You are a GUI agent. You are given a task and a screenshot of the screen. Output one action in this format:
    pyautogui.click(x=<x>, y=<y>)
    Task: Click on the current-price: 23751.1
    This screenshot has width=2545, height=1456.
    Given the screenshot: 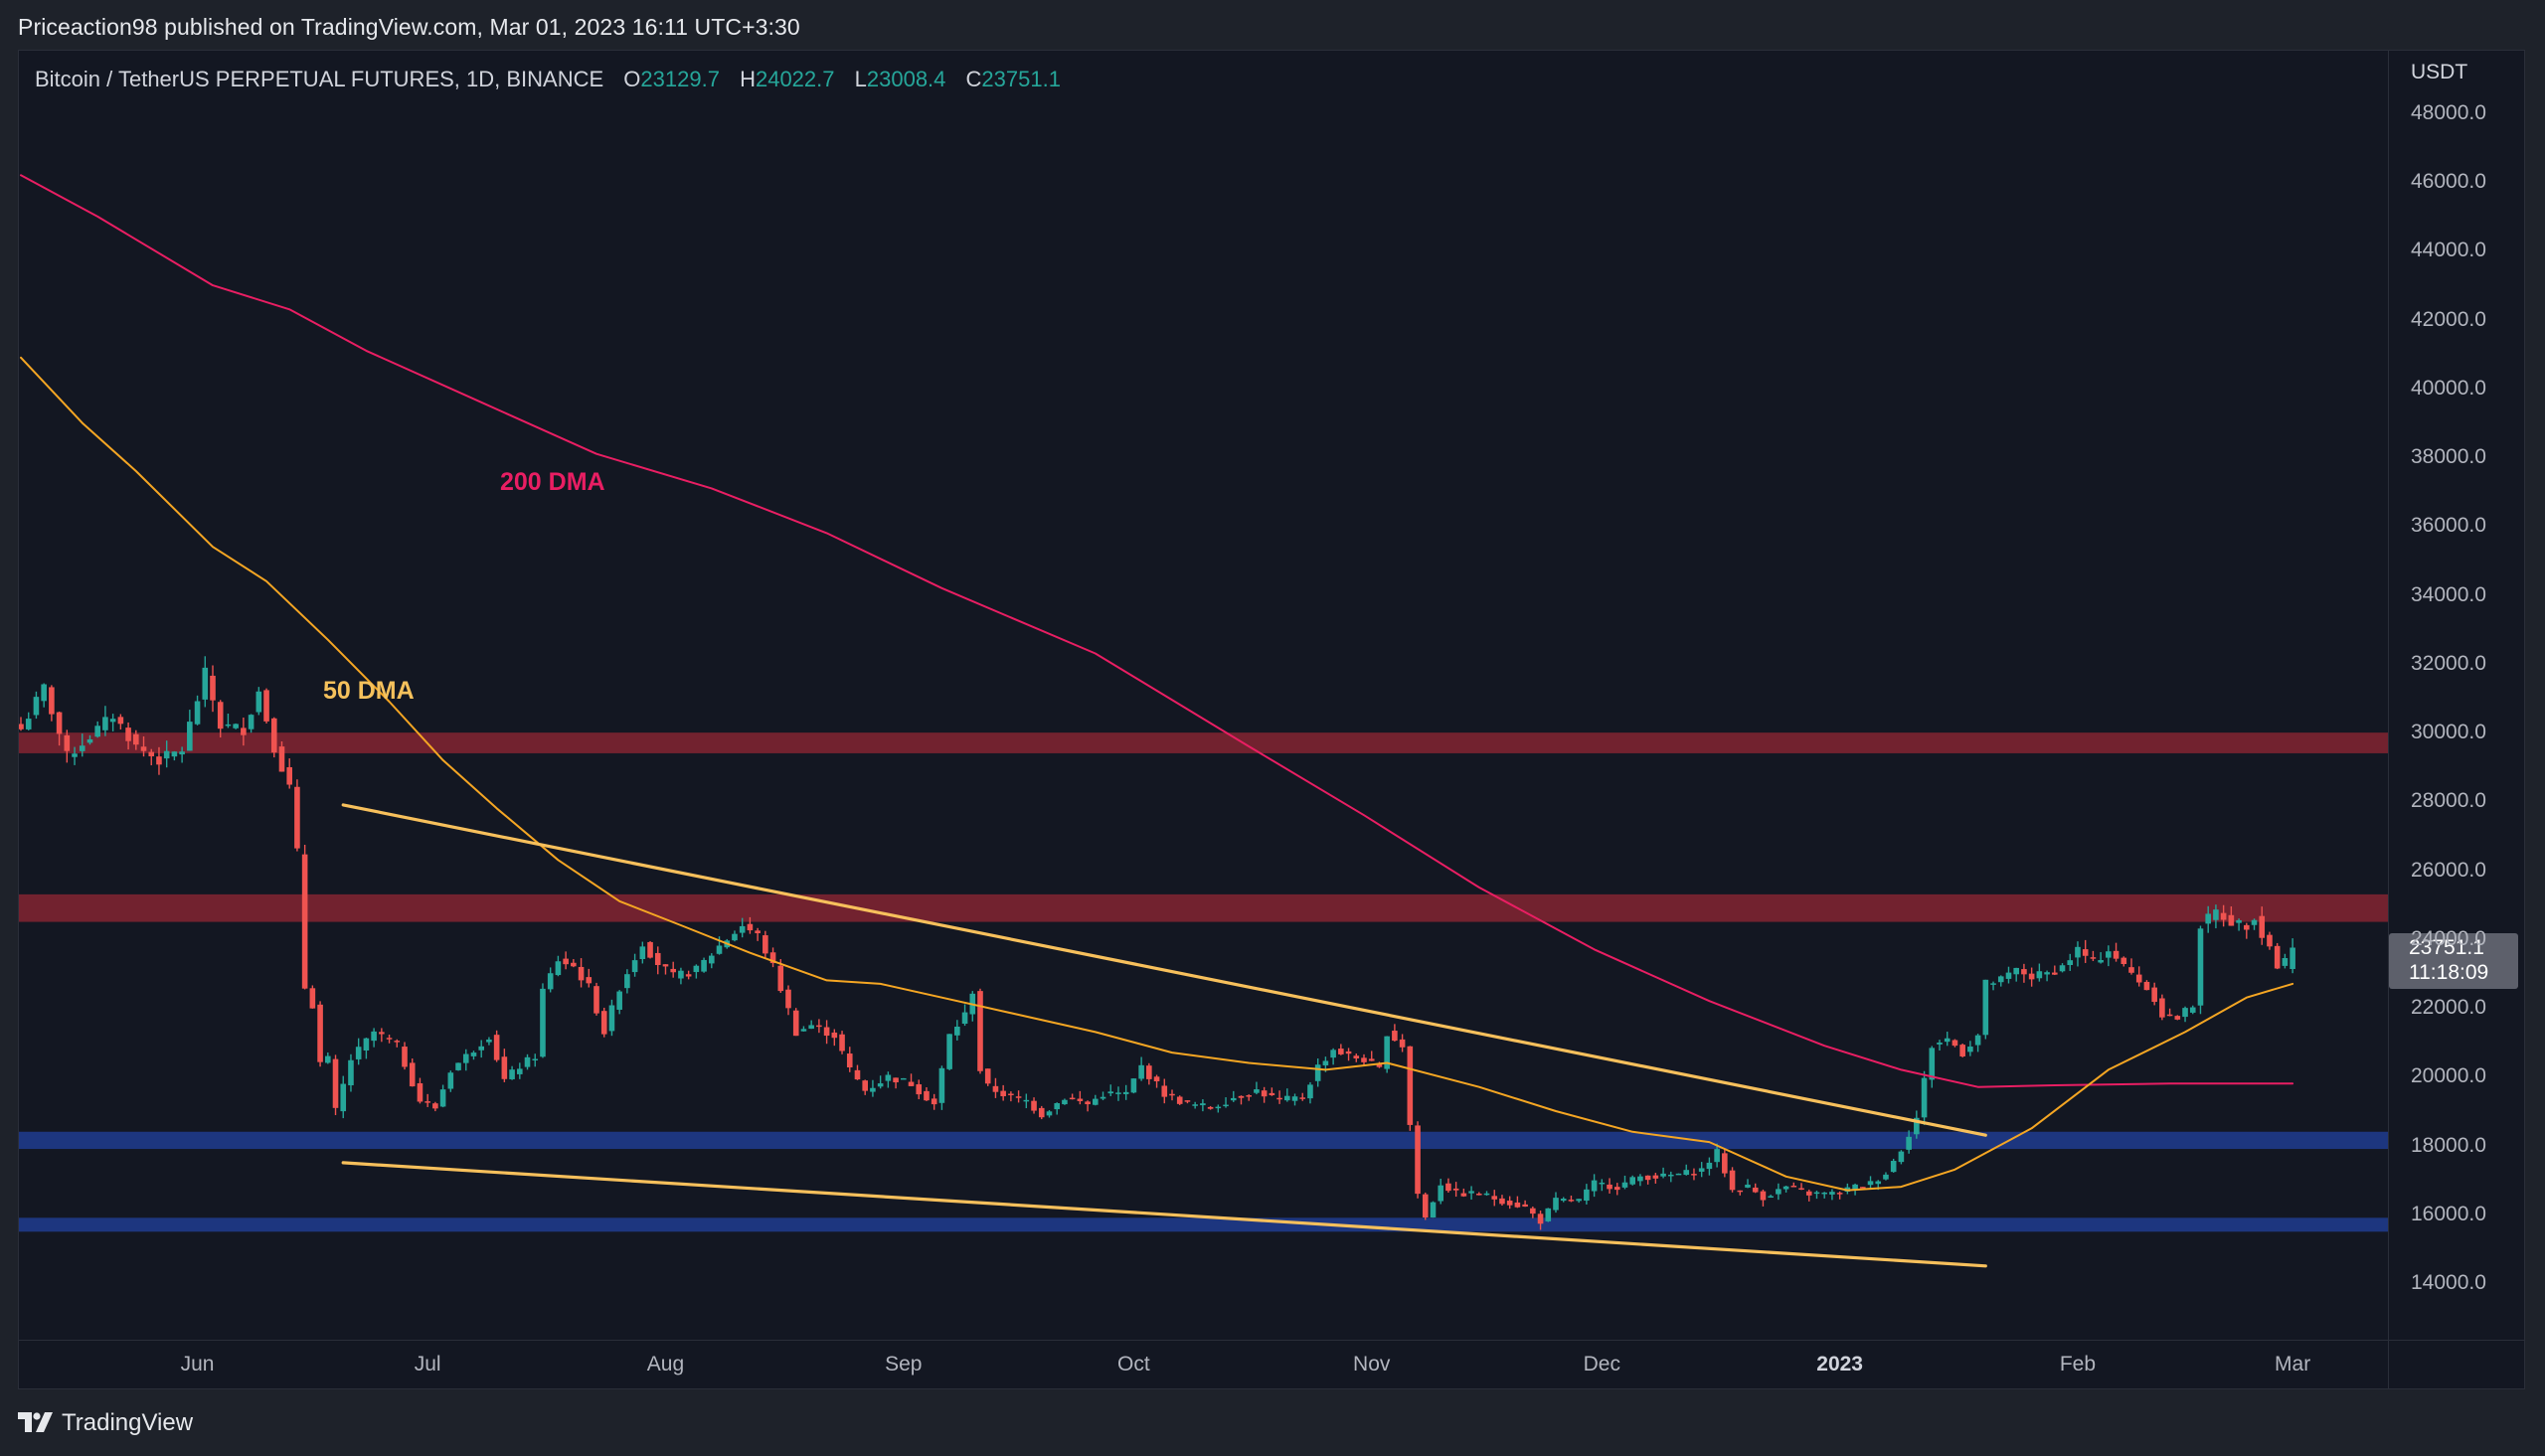 What is the action you would take?
    pyautogui.click(x=2446, y=948)
    